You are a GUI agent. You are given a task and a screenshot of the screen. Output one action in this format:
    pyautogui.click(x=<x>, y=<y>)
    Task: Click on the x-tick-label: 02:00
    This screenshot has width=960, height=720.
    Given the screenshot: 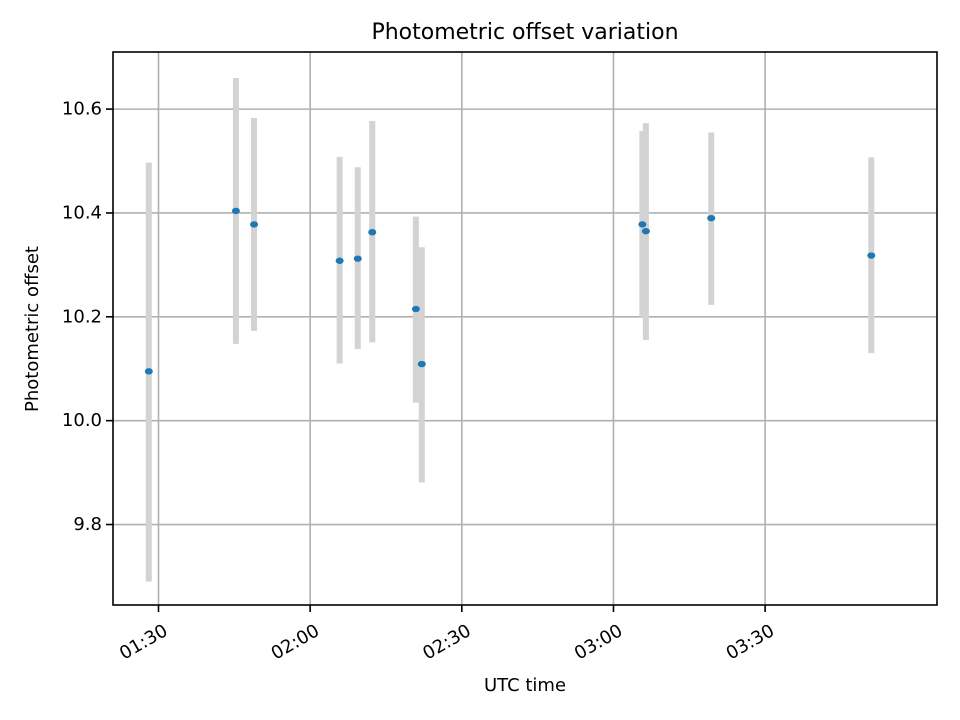 What is the action you would take?
    pyautogui.click(x=295, y=642)
    